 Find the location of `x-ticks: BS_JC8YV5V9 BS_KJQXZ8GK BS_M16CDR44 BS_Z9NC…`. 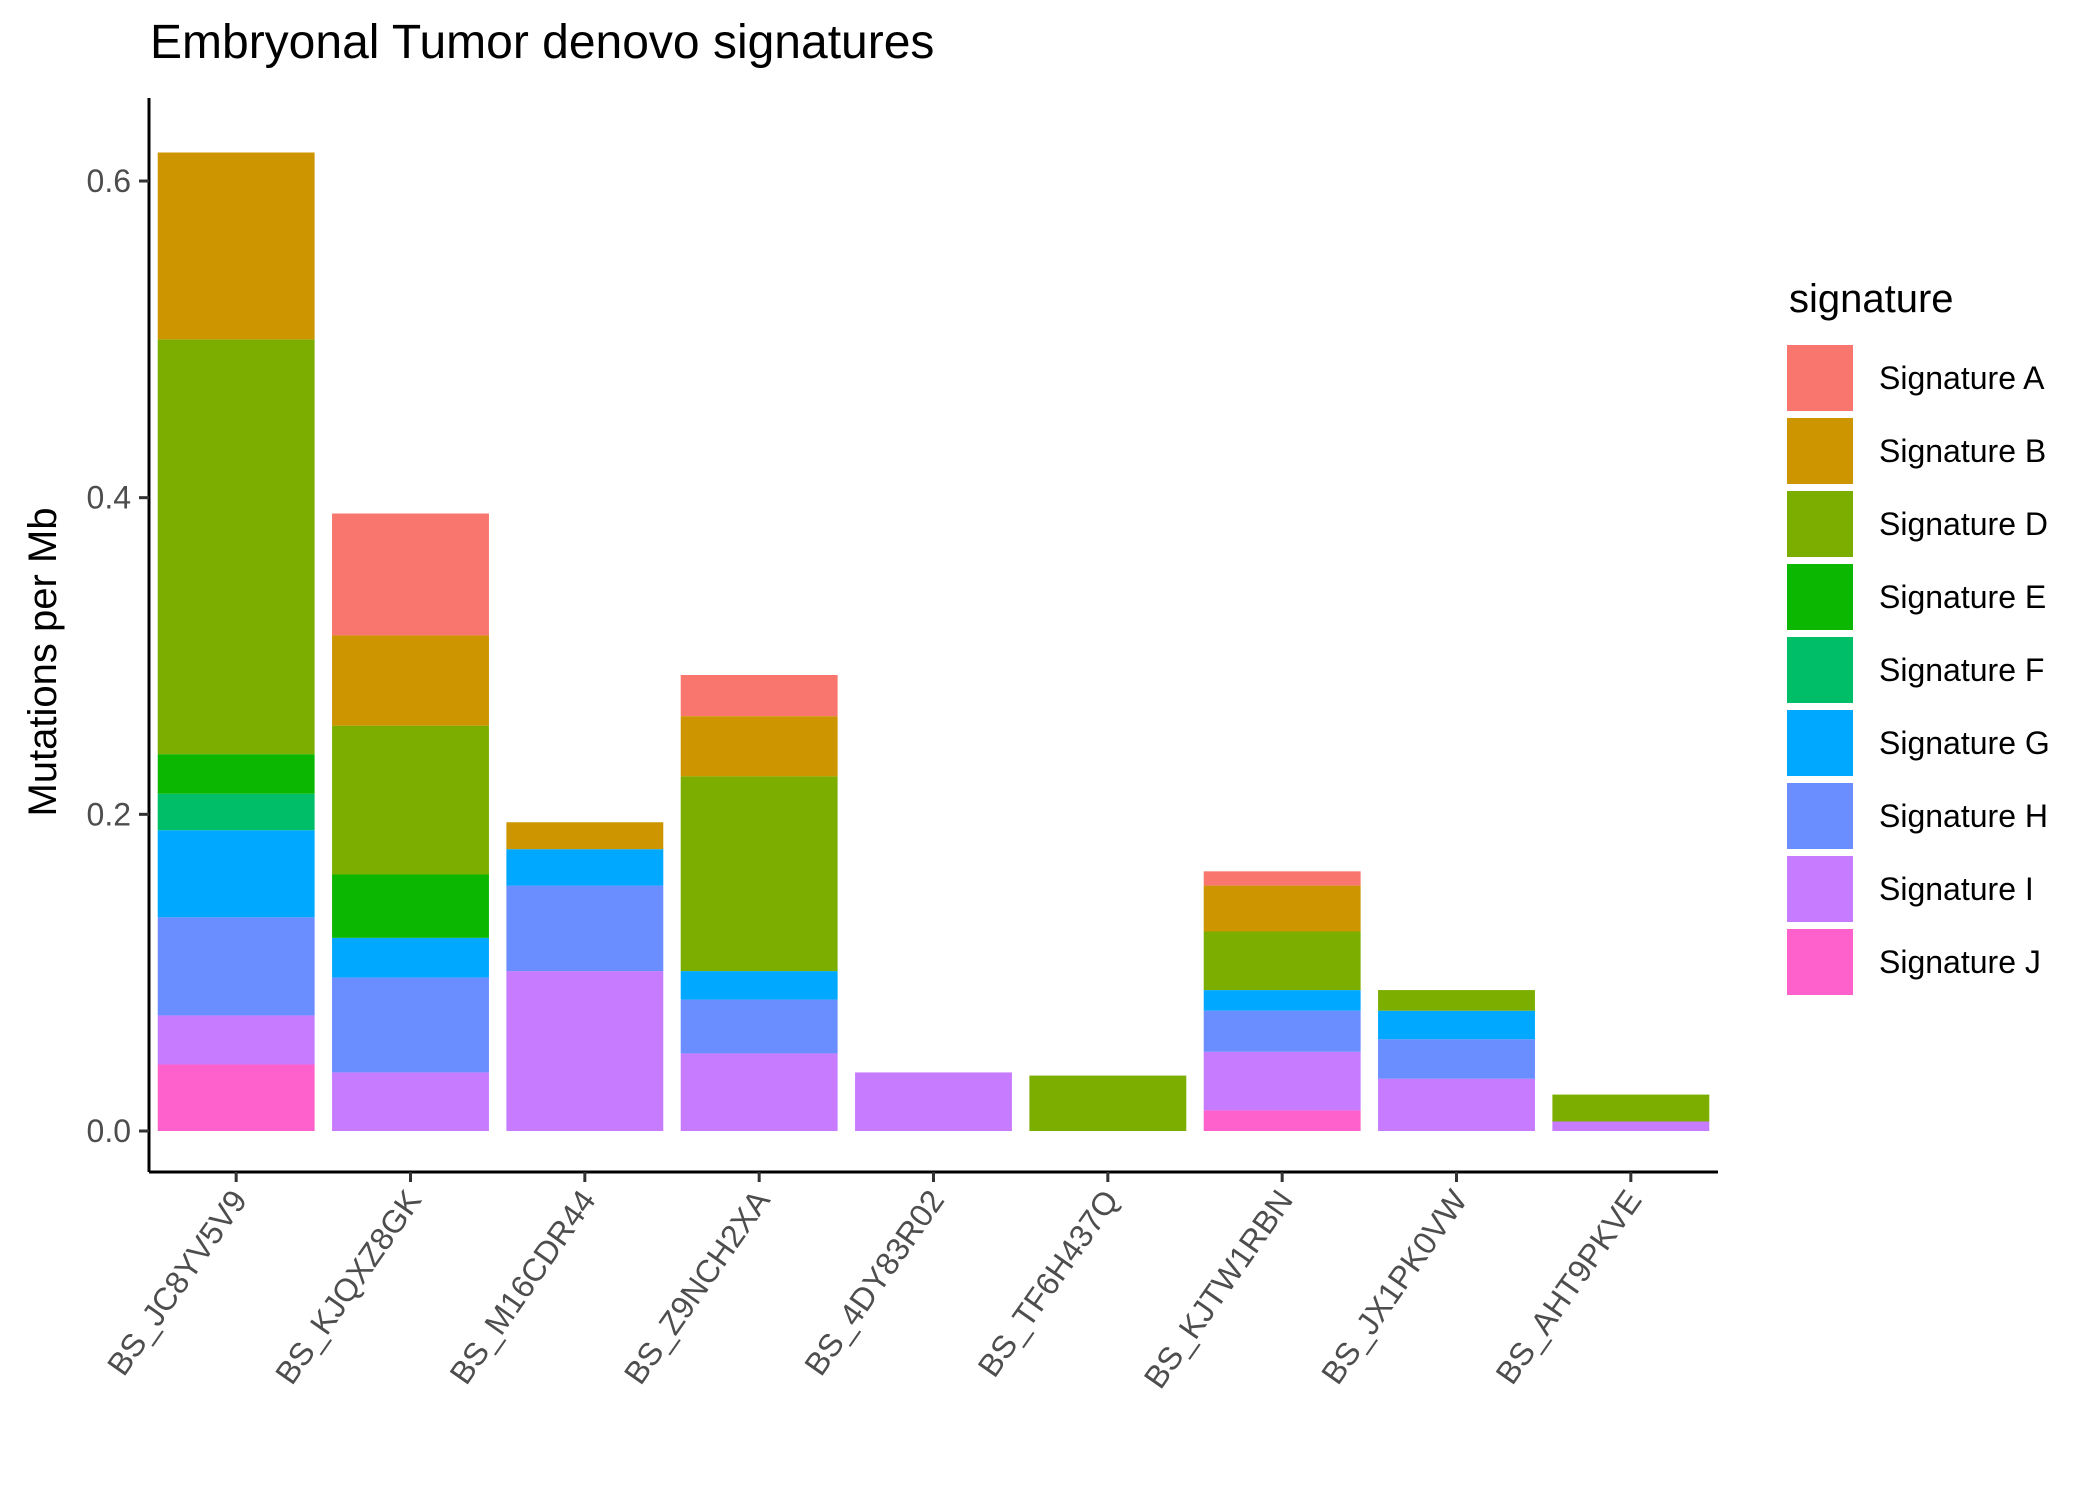

x-ticks: BS_JC8YV5V9 BS_KJQXZ8GK BS_M16CDR44 BS_Z9NC… is located at coordinates (874, 1283).